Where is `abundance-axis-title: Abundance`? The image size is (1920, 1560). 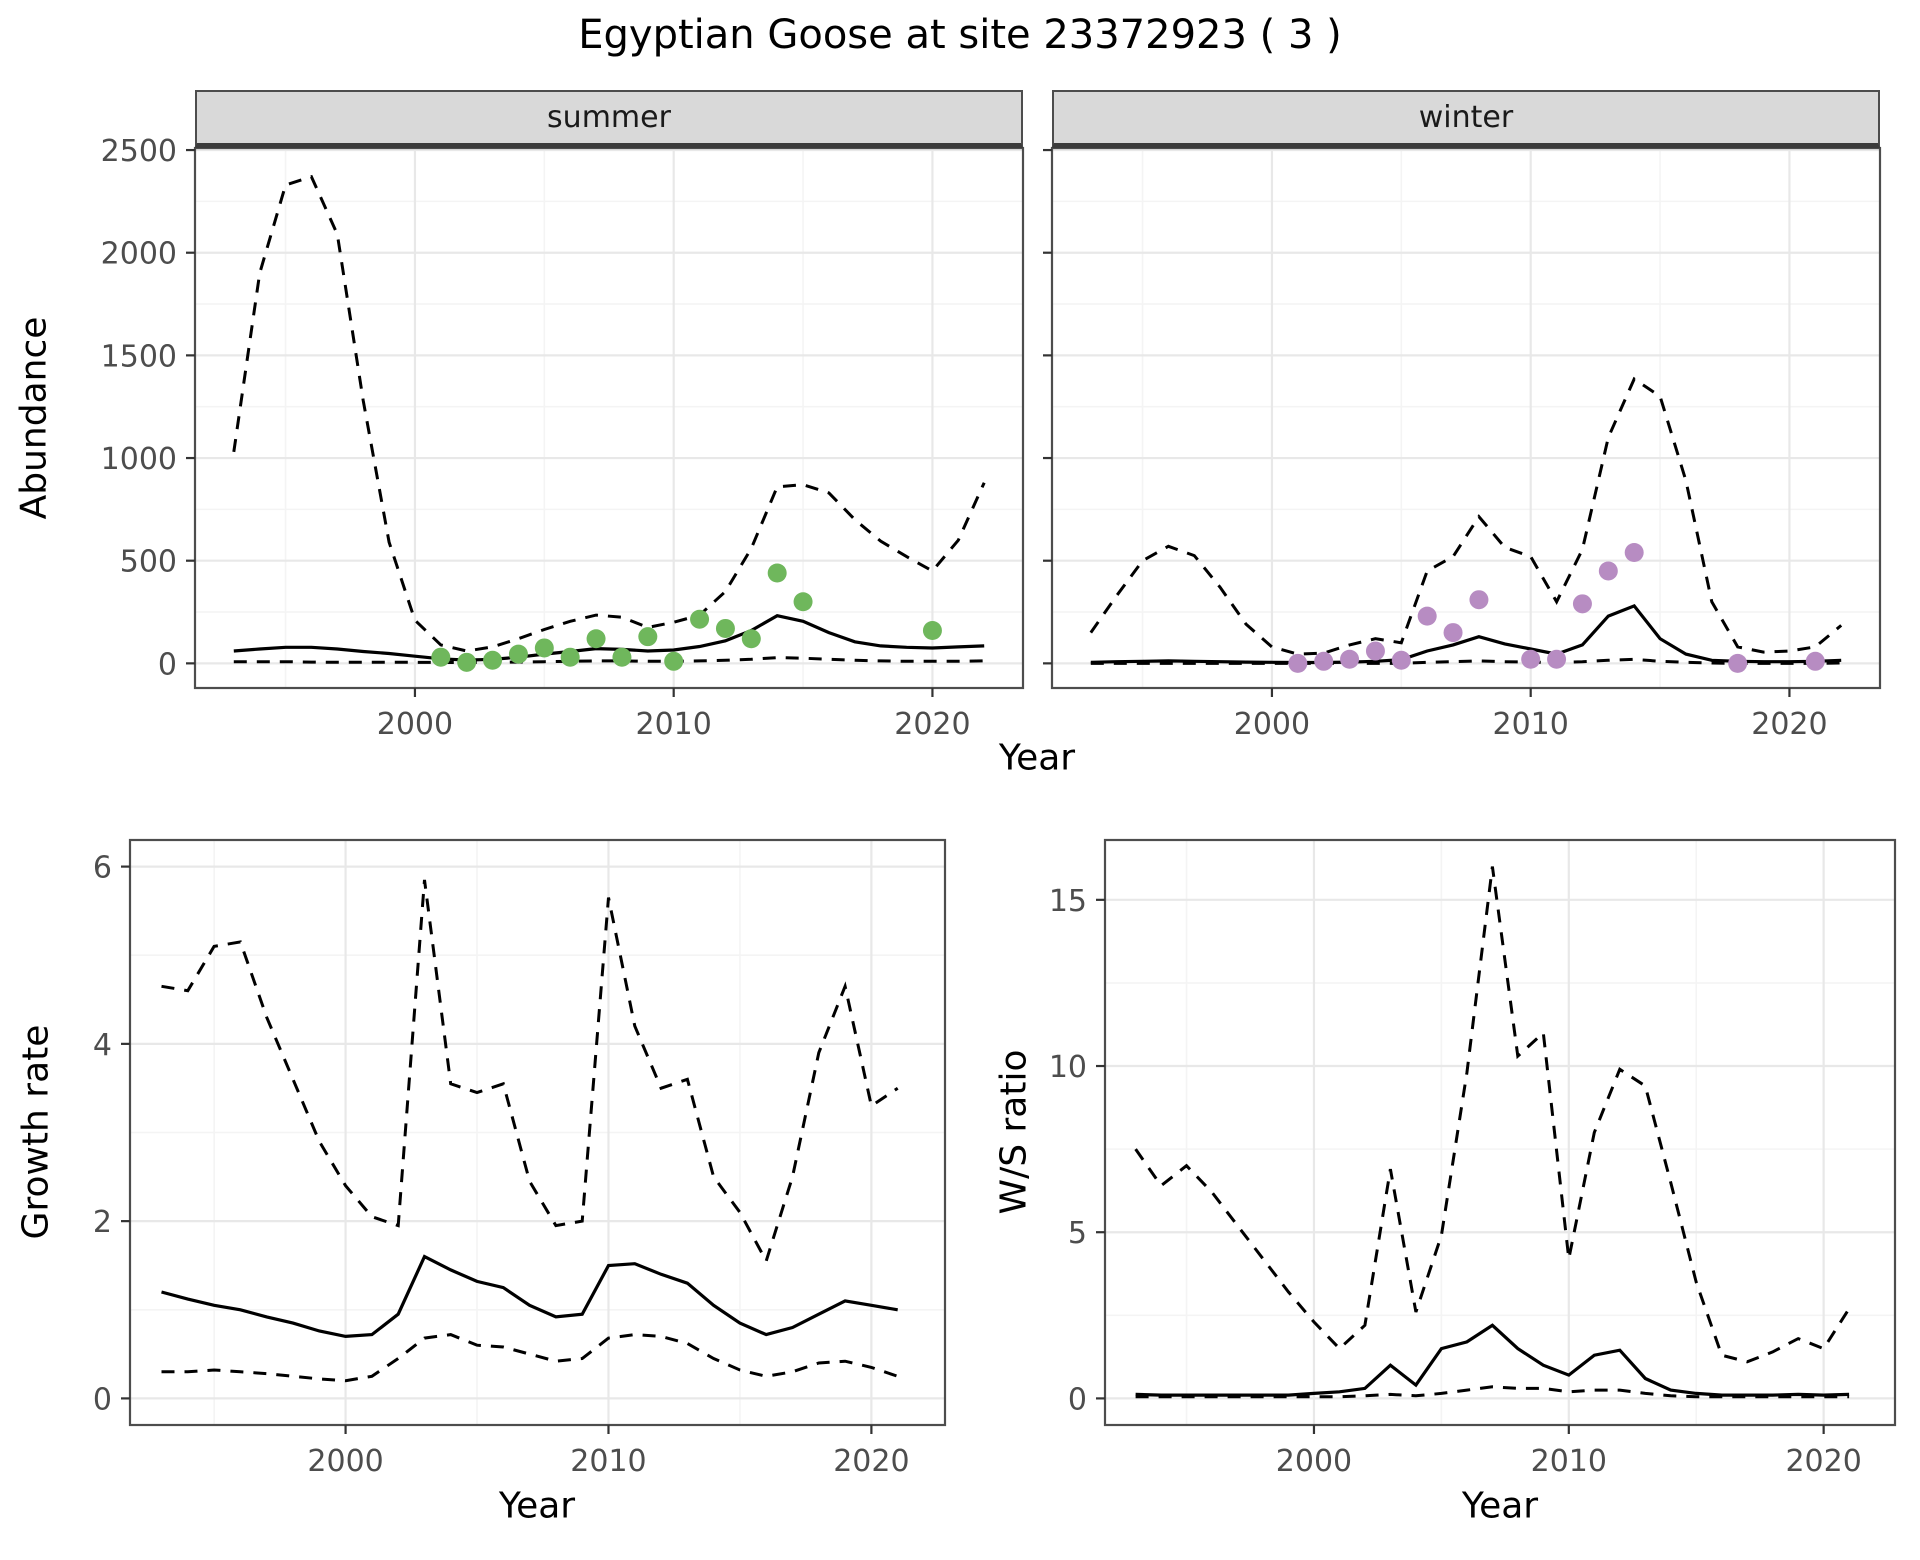
abundance-axis-title: Abundance is located at coordinates (34, 418).